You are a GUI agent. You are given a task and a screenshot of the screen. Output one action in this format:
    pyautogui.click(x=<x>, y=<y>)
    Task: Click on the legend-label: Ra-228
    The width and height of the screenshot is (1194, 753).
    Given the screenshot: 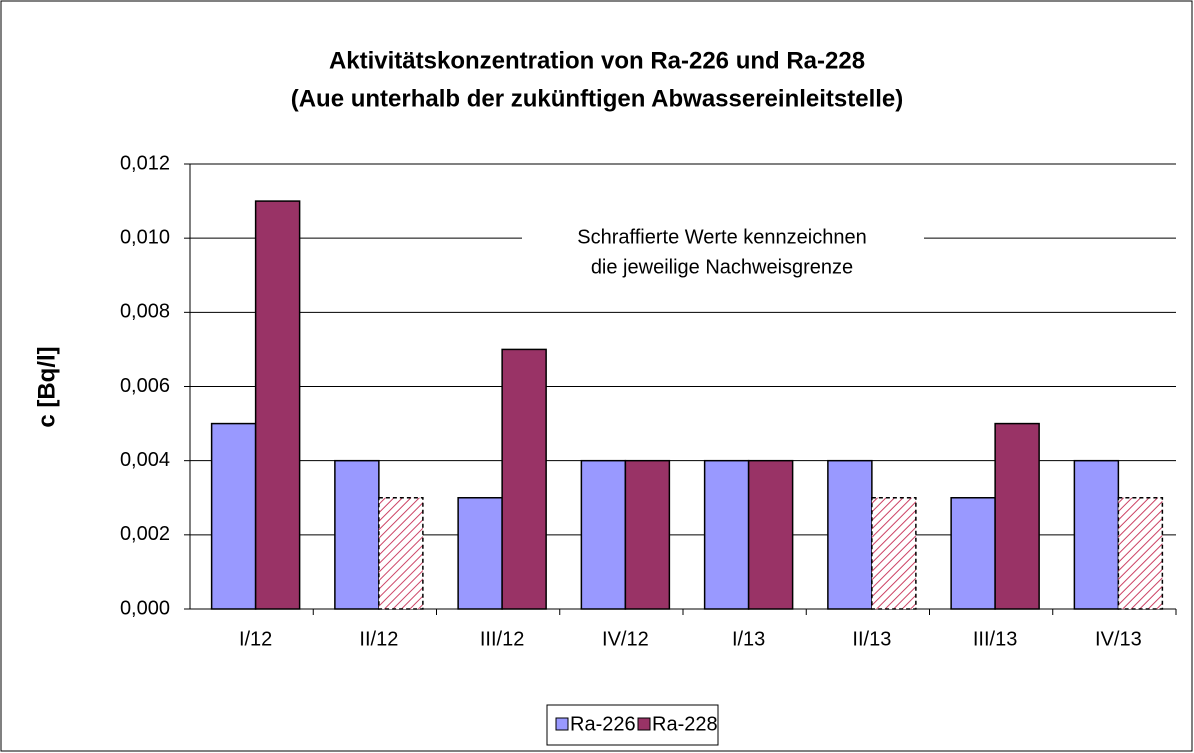 What is the action you would take?
    pyautogui.click(x=685, y=724)
    